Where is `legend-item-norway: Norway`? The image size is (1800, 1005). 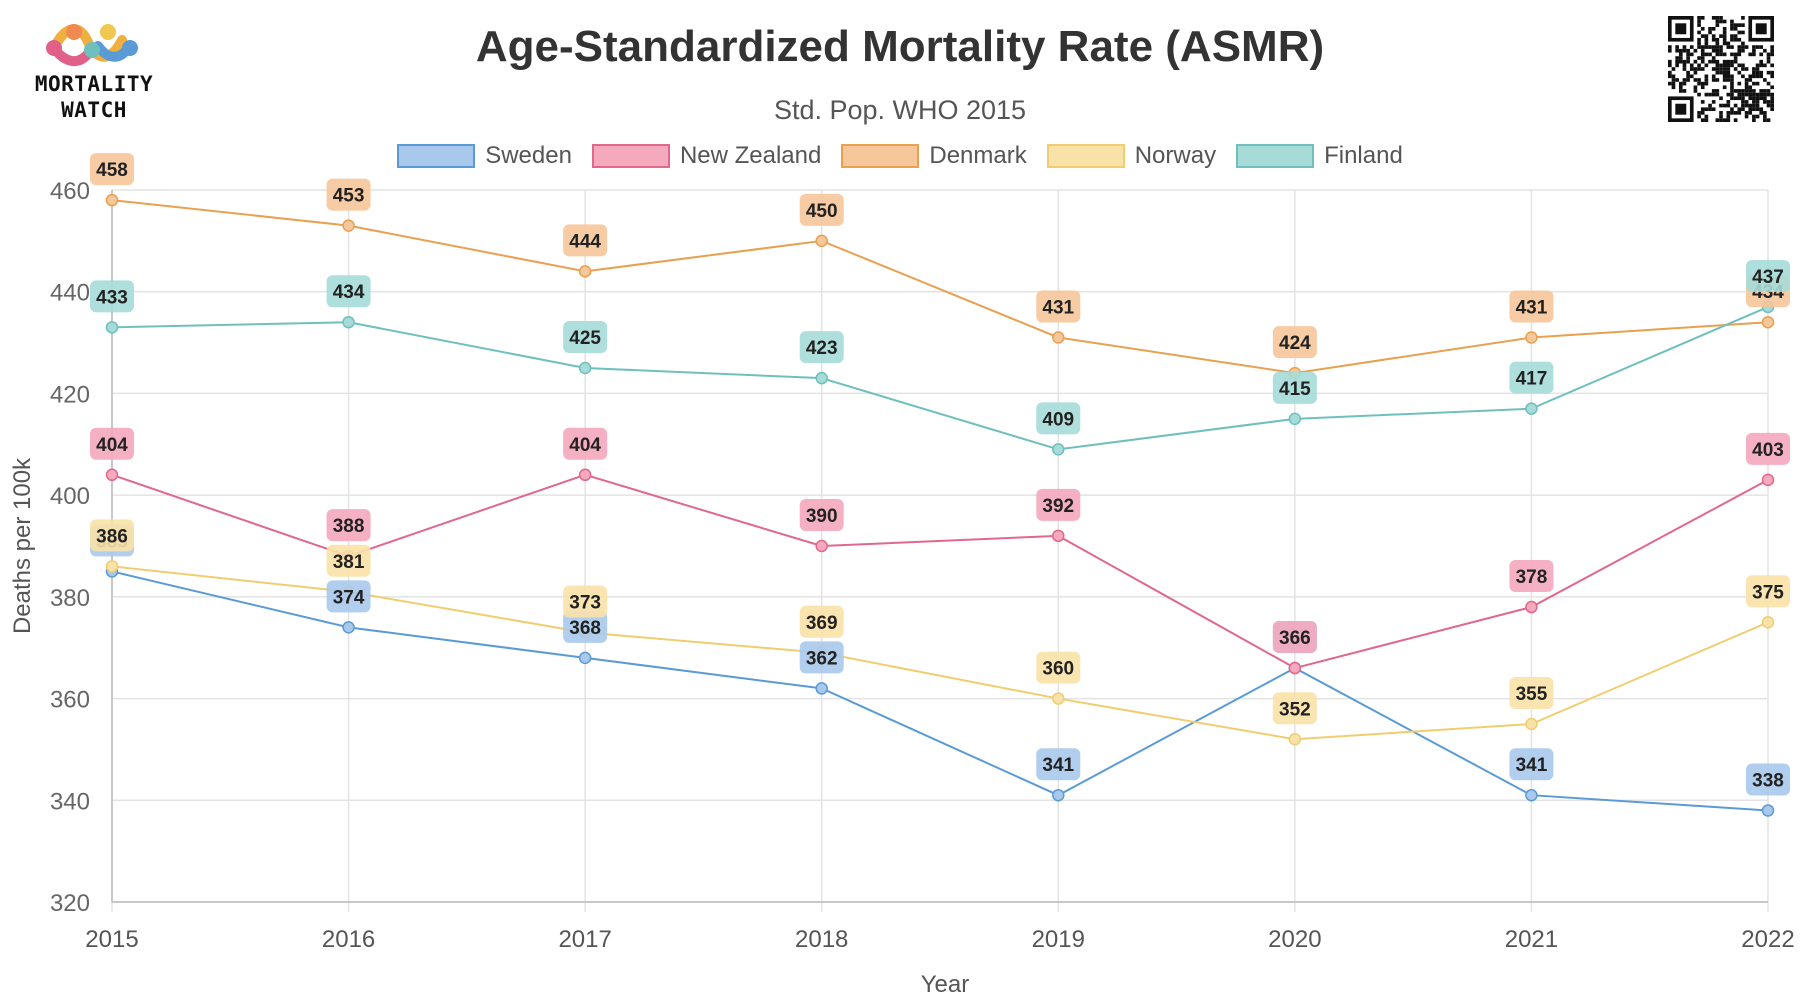 legend-item-norway: Norway is located at coordinates (1131, 156).